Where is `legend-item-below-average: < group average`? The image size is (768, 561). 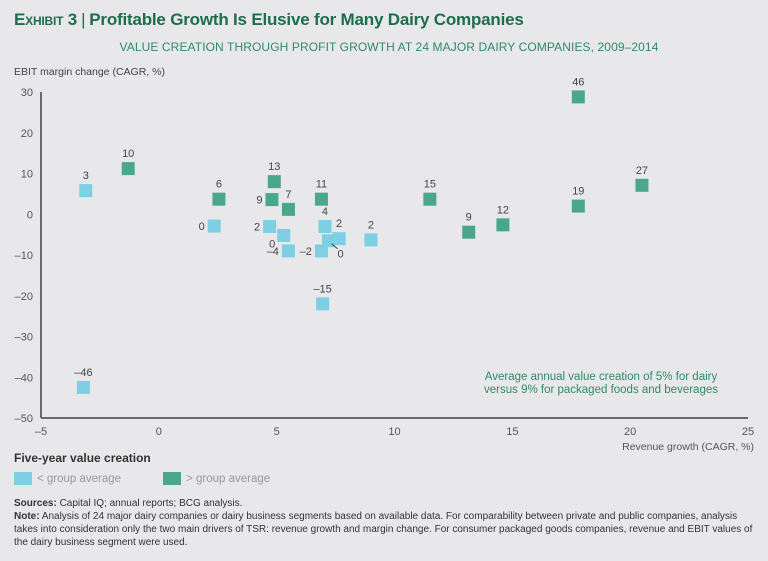 legend-item-below-average: < group average is located at coordinates (67, 478).